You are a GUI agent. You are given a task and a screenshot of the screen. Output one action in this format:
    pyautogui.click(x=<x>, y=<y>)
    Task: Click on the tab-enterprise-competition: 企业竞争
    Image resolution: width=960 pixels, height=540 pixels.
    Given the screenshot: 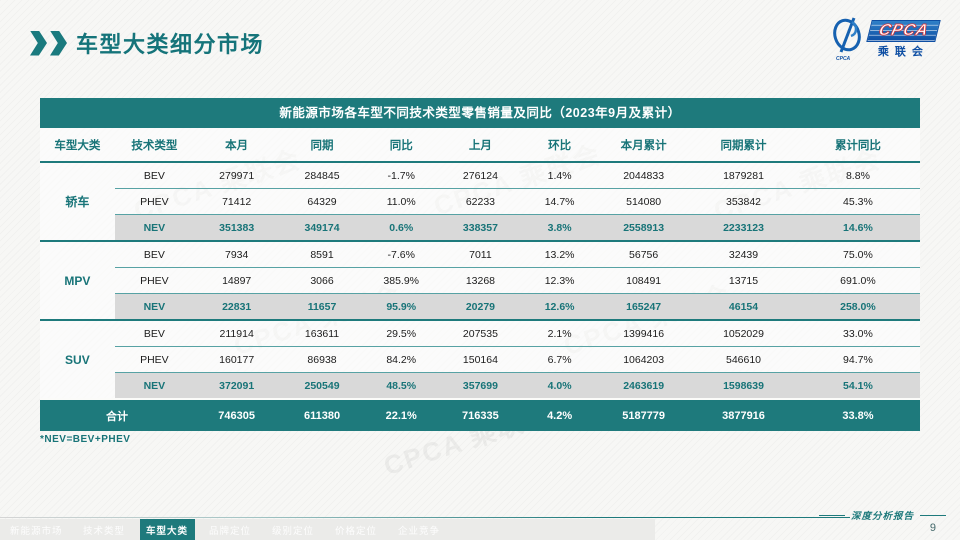 What is the action you would take?
    pyautogui.click(x=419, y=531)
    